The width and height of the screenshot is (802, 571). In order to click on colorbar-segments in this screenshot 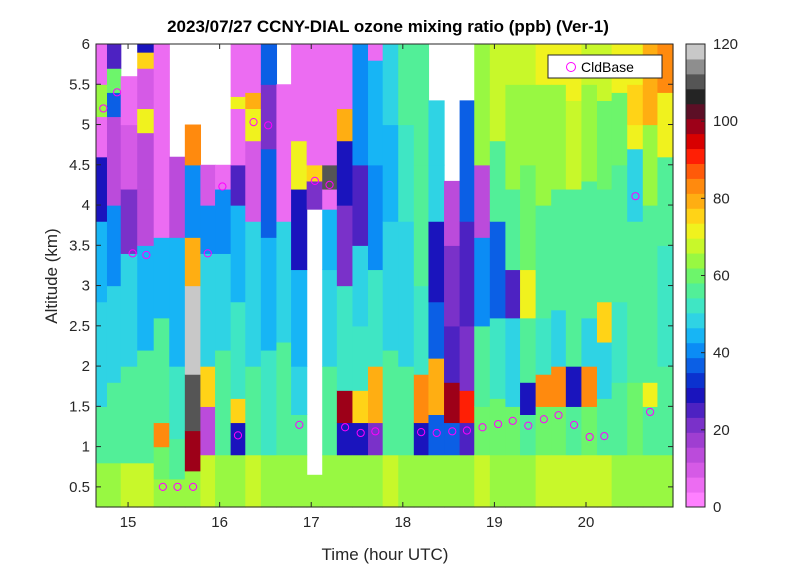, I will do `click(695, 276)`.